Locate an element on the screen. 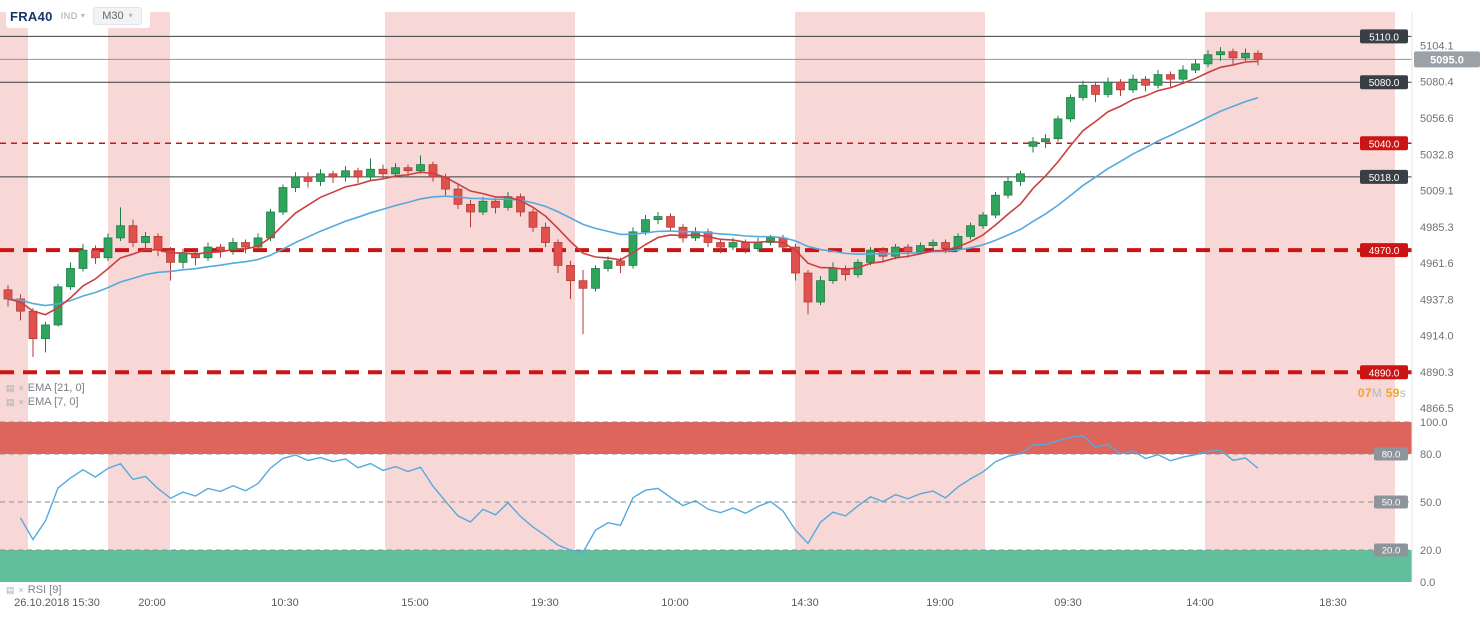  rsi-axis-tick: 100.0 is located at coordinates (1434, 423).